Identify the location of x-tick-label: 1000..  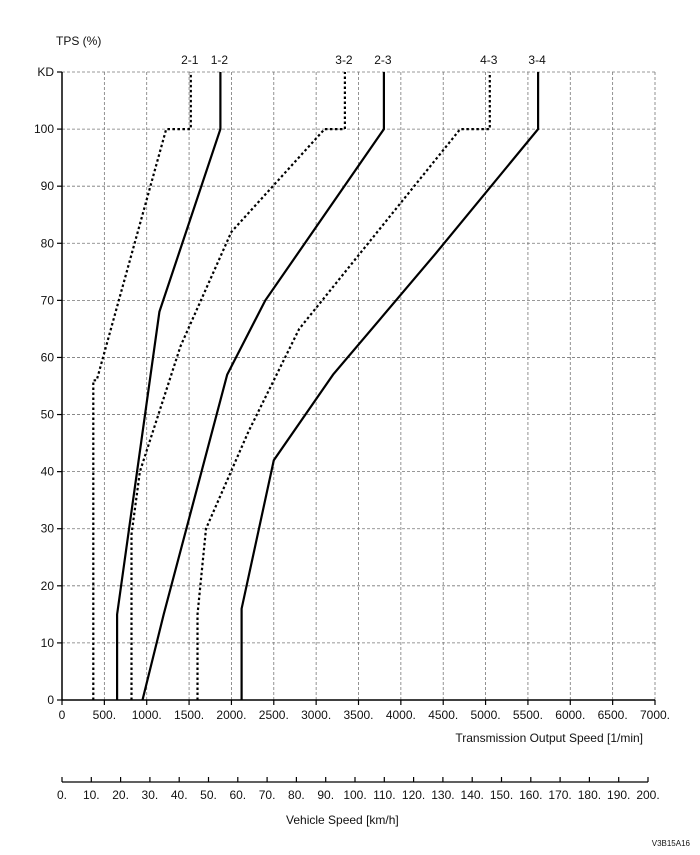
(147, 715).